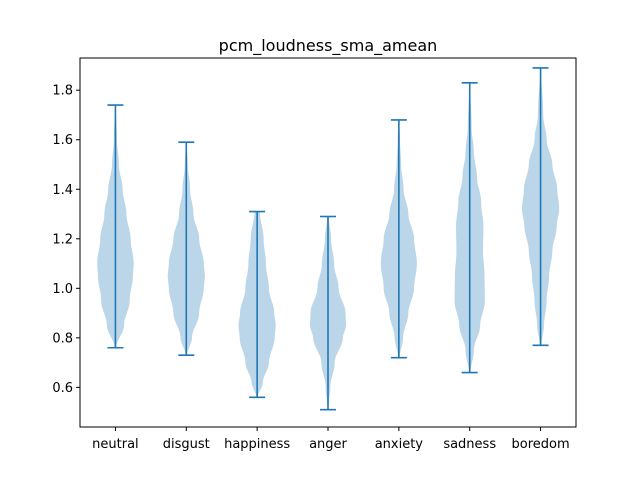 This screenshot has width=640, height=480. What do you see at coordinates (469, 227) in the screenshot?
I see `violin-sadness` at bounding box center [469, 227].